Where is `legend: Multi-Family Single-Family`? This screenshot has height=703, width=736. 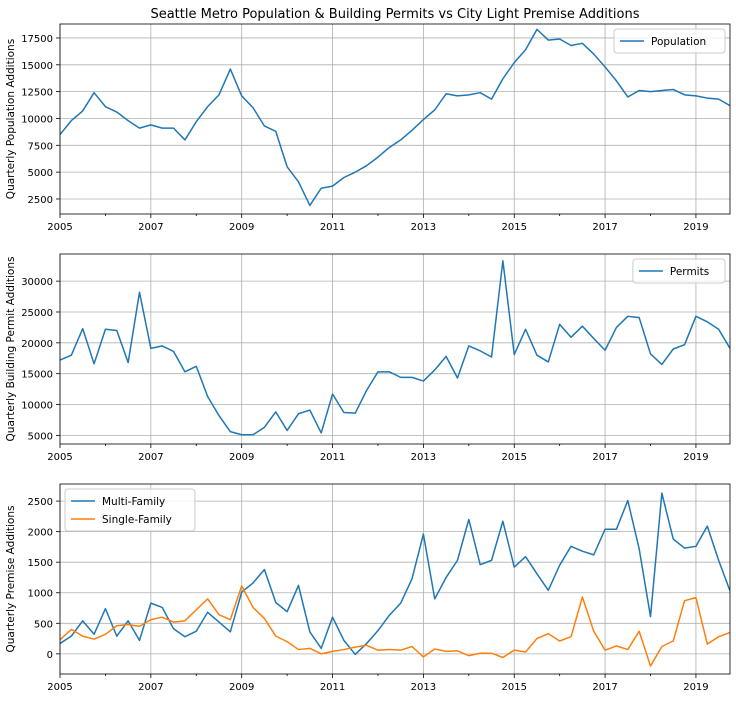 legend: Multi-Family Single-Family is located at coordinates (130, 510).